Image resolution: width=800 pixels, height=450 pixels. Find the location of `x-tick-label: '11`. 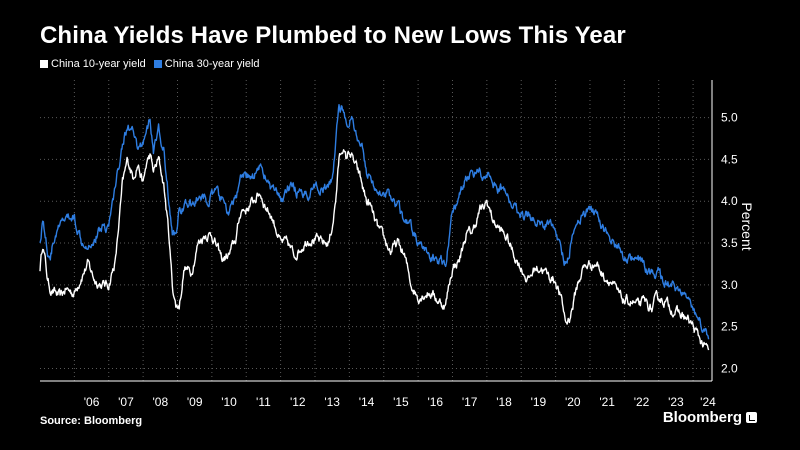

x-tick-label: '11 is located at coordinates (263, 402).